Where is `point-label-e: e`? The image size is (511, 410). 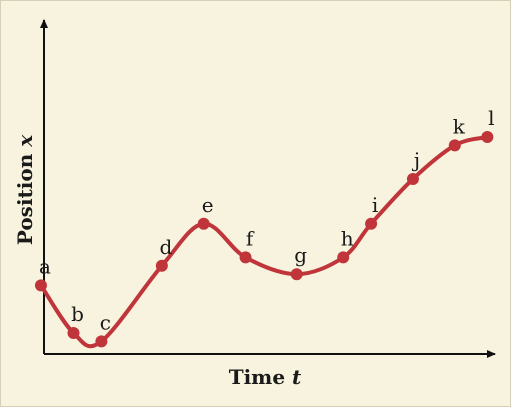 point-label-e: e is located at coordinates (208, 205).